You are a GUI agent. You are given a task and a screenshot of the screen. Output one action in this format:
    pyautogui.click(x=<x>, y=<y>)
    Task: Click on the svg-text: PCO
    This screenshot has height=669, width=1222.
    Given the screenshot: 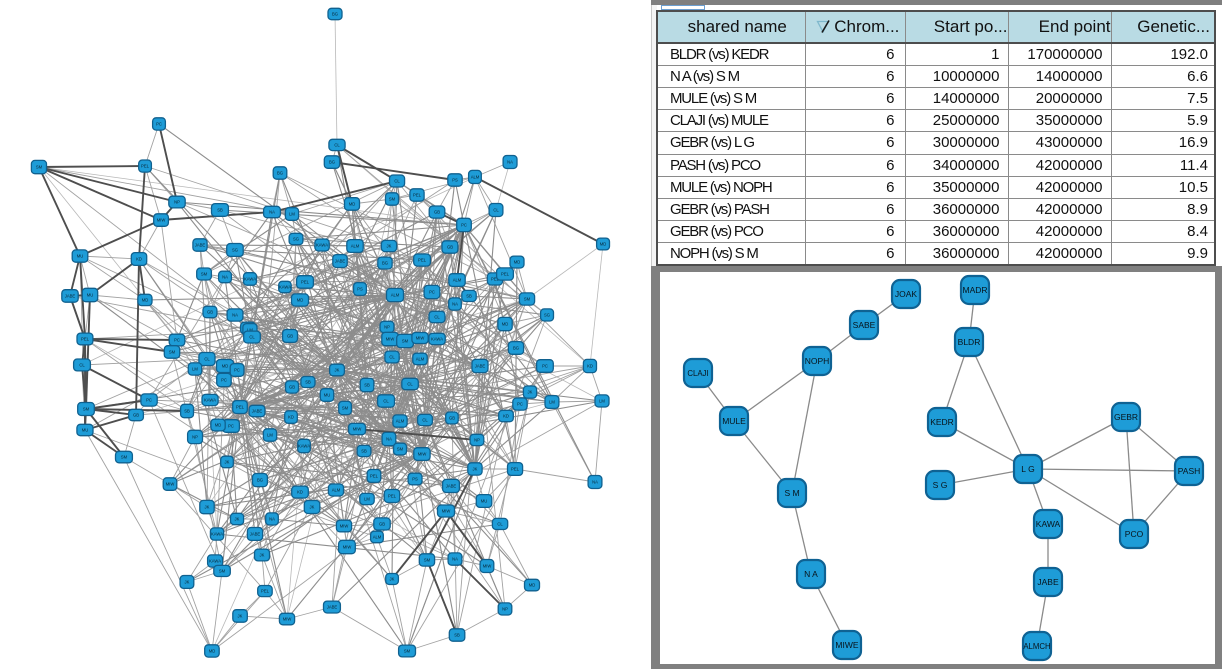 What is the action you would take?
    pyautogui.click(x=1134, y=534)
    